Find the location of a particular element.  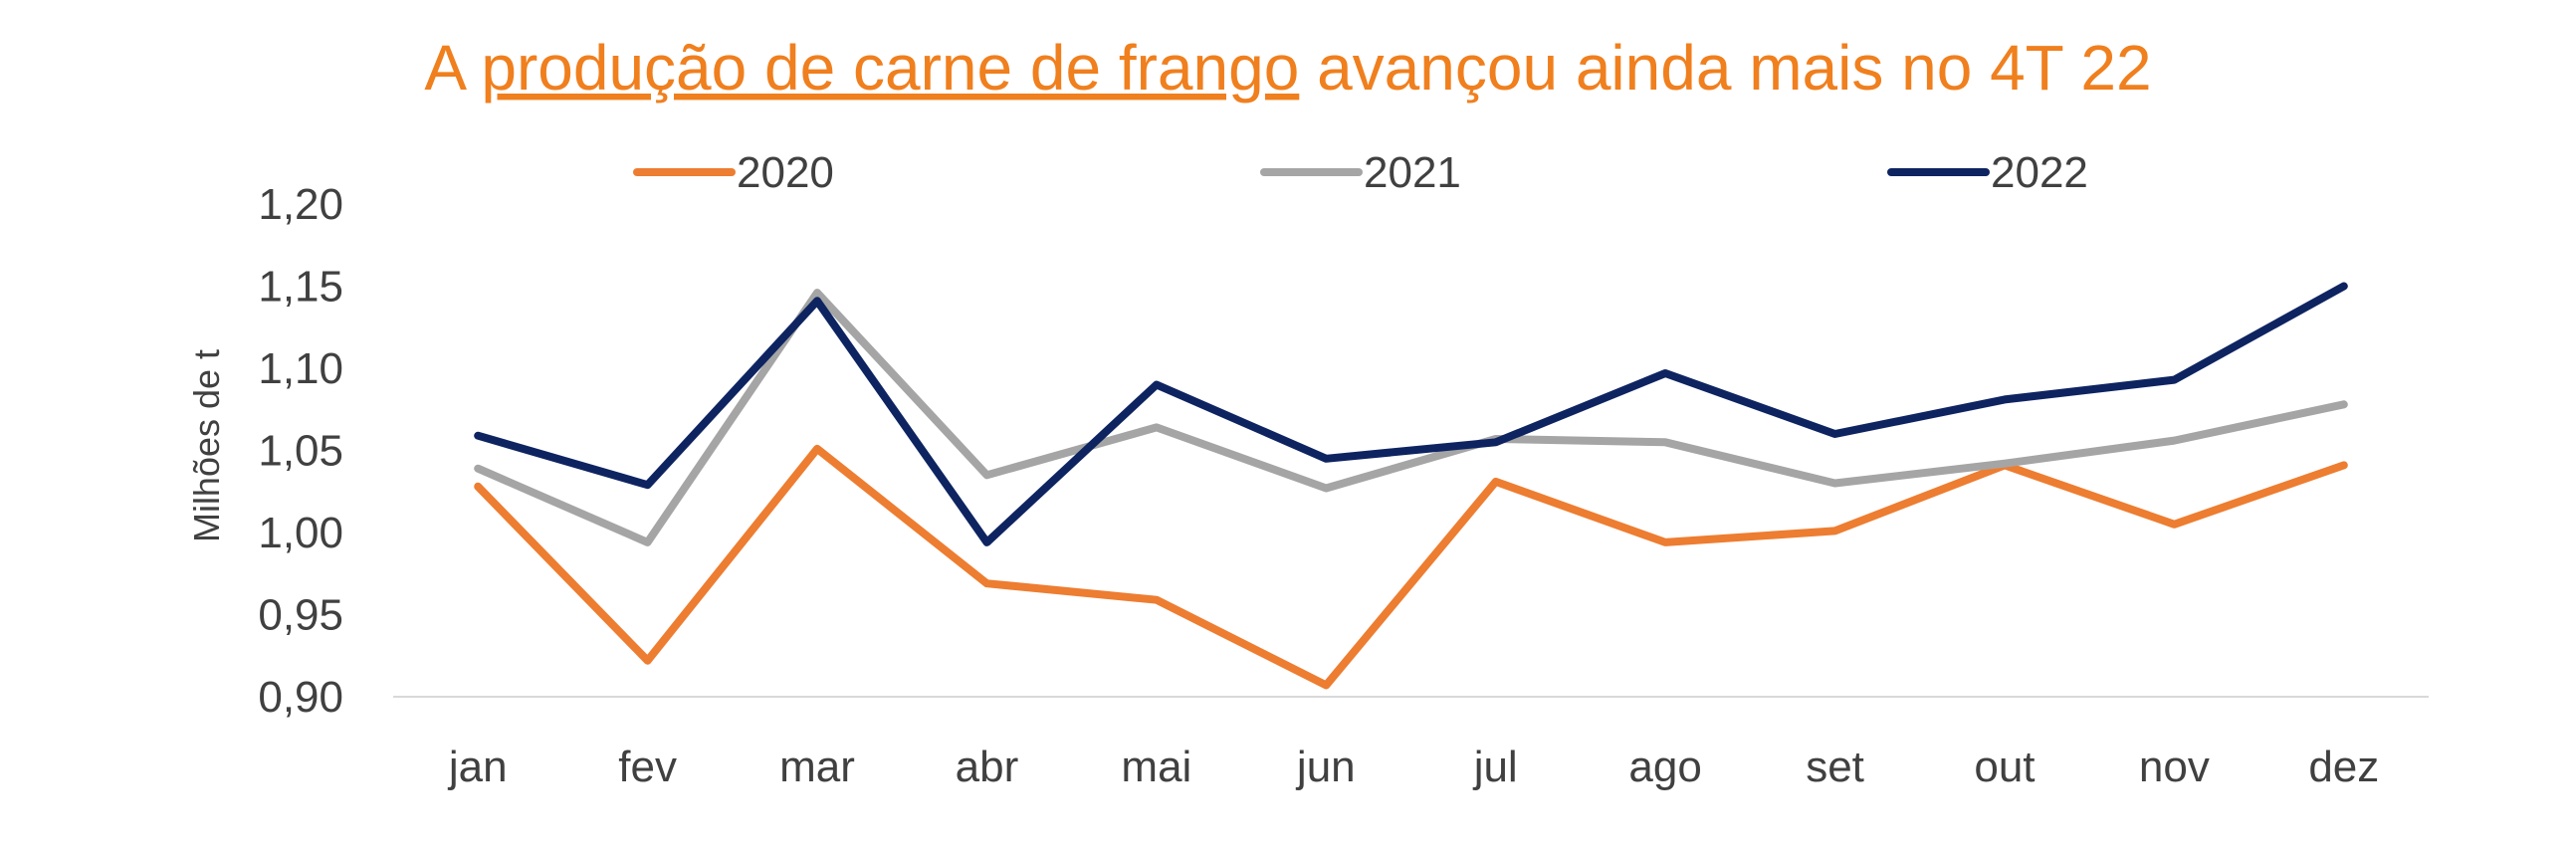

legend-label-2020: 2020 is located at coordinates (785, 172).